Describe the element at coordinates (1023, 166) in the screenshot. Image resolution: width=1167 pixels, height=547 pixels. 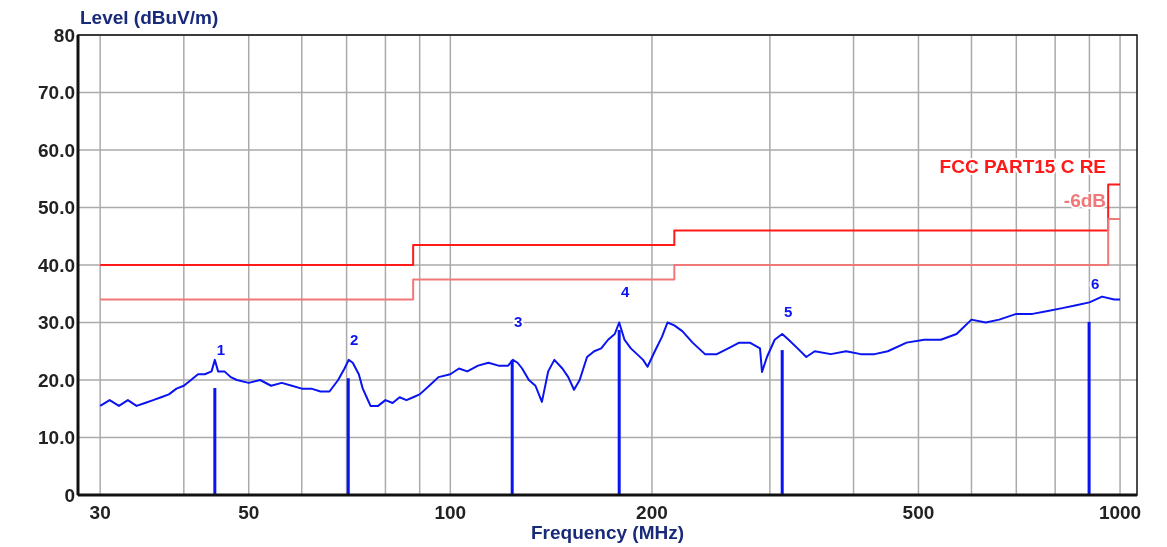
I see `series-label: FCC PART15 C RE` at that location.